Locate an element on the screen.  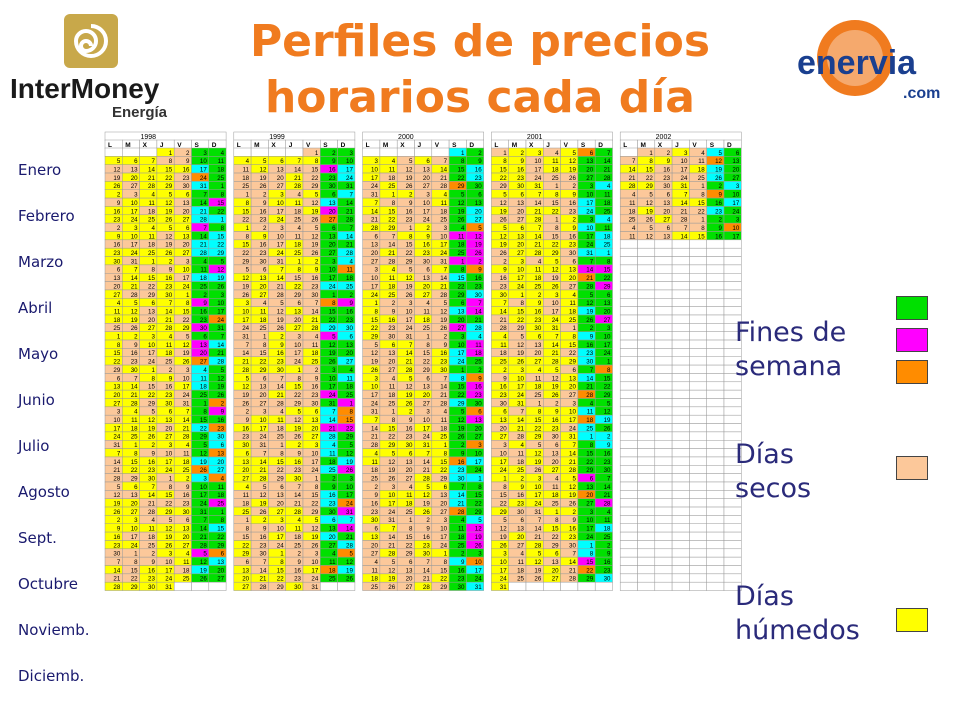
day-number: 19 is located at coordinates (426, 504).